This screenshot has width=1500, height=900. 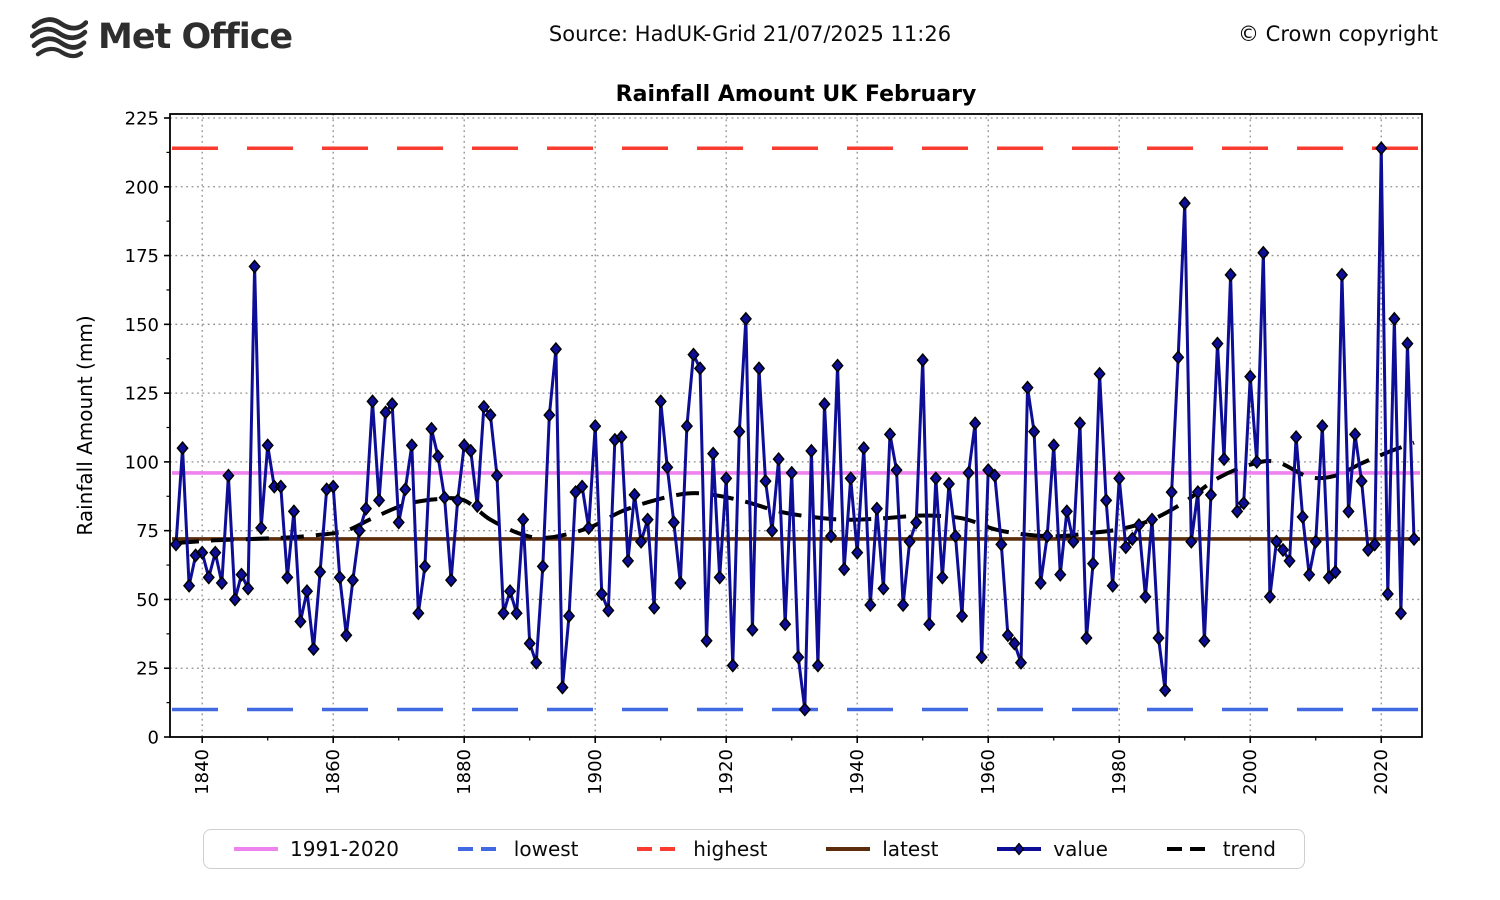 What do you see at coordinates (1249, 849) in the screenshot?
I see `legend-label: trend` at bounding box center [1249, 849].